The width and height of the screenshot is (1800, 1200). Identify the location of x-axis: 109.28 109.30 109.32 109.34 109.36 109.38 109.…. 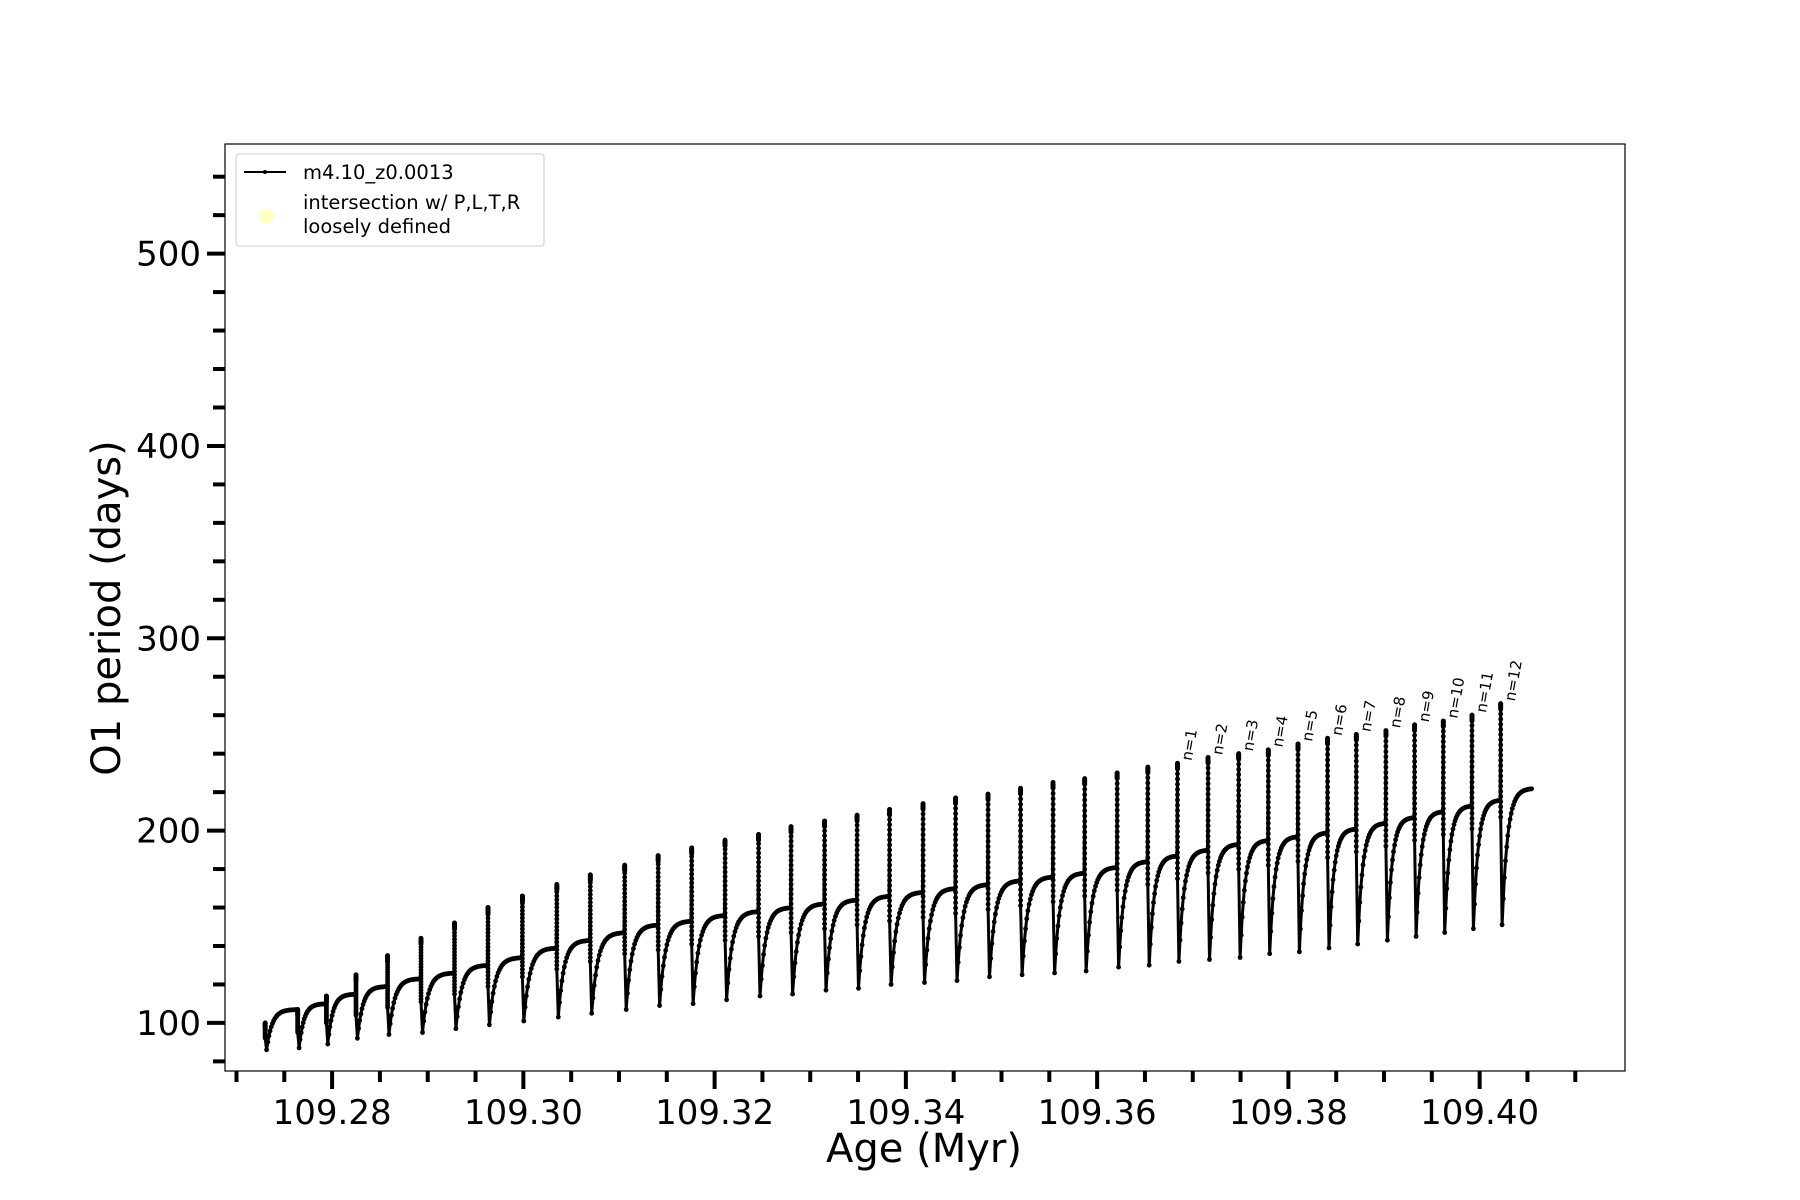
(906, 1102).